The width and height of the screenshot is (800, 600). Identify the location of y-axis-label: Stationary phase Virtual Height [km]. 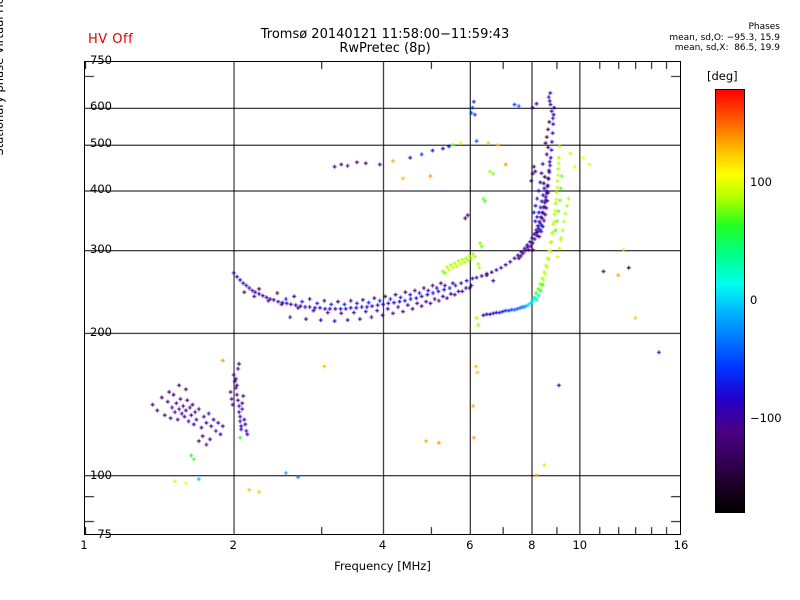
(3, 78).